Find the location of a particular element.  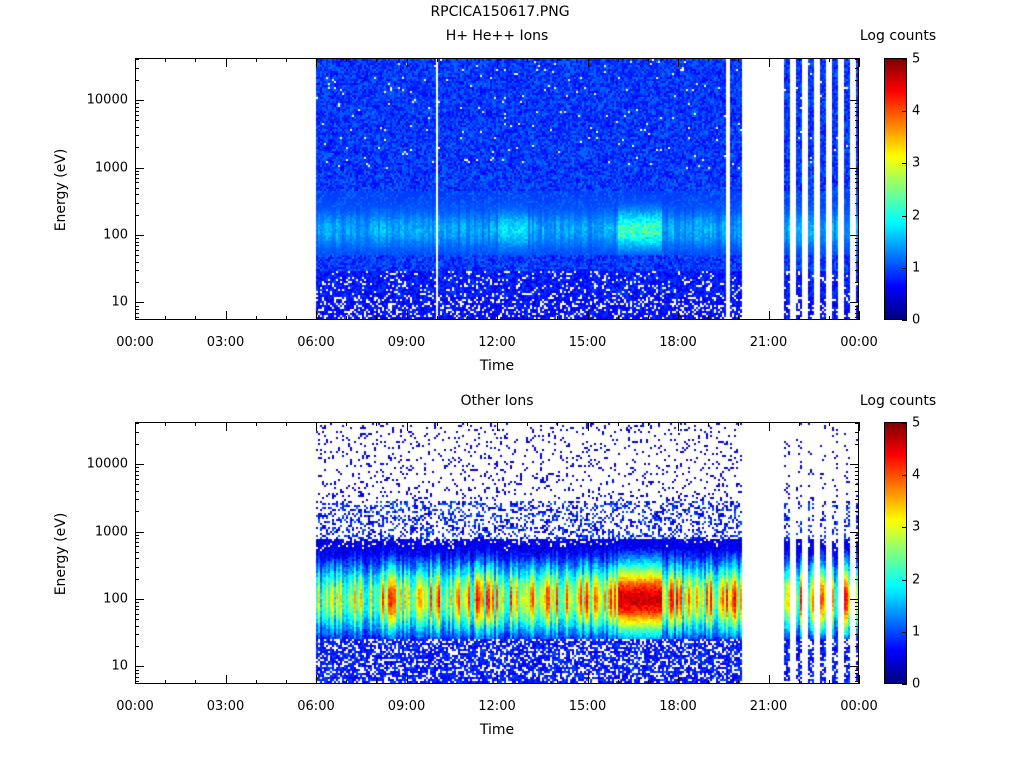

y-tick-label: 10000 is located at coordinates (107, 100).